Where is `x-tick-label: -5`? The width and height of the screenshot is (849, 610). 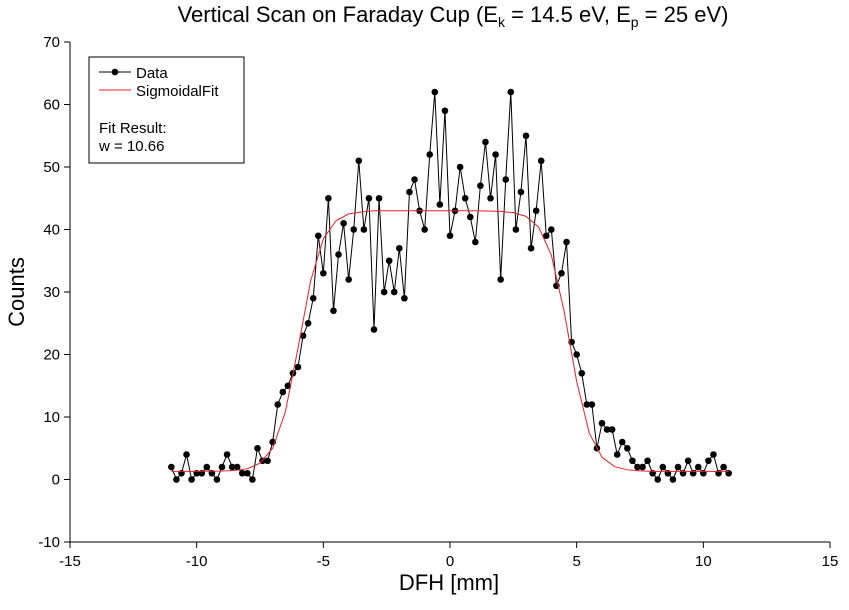
x-tick-label: -5 is located at coordinates (323, 561).